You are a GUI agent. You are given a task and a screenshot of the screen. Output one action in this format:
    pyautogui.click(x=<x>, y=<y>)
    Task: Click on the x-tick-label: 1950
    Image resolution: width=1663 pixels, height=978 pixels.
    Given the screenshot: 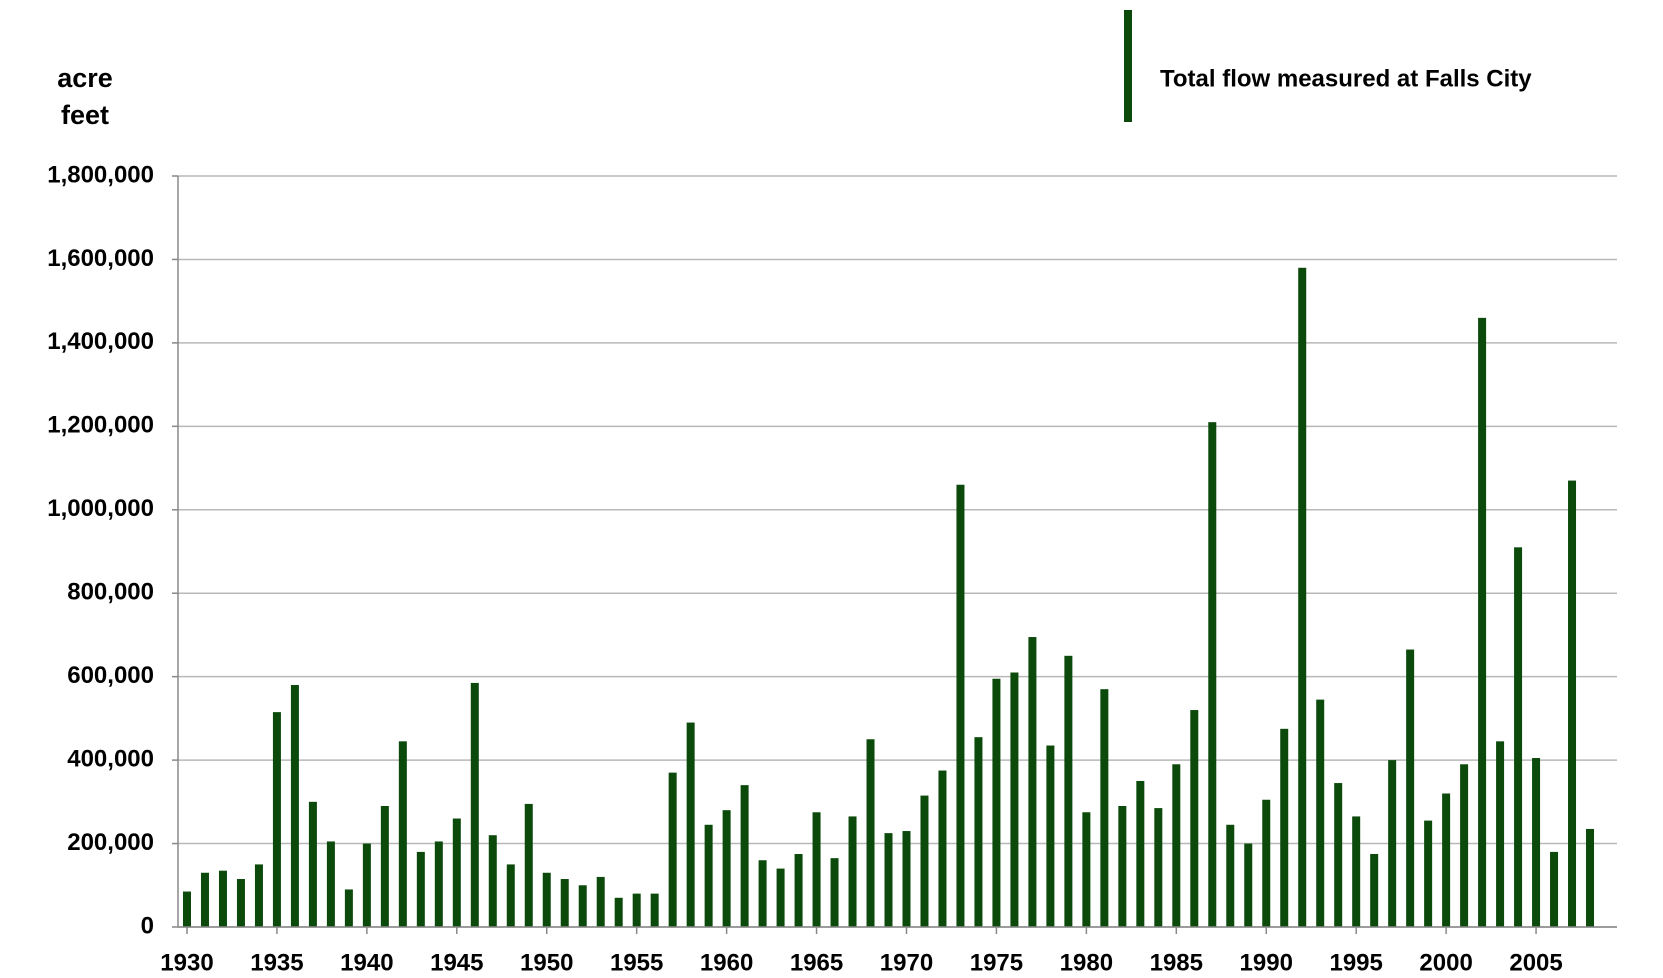 What is the action you would take?
    pyautogui.click(x=546, y=962)
    